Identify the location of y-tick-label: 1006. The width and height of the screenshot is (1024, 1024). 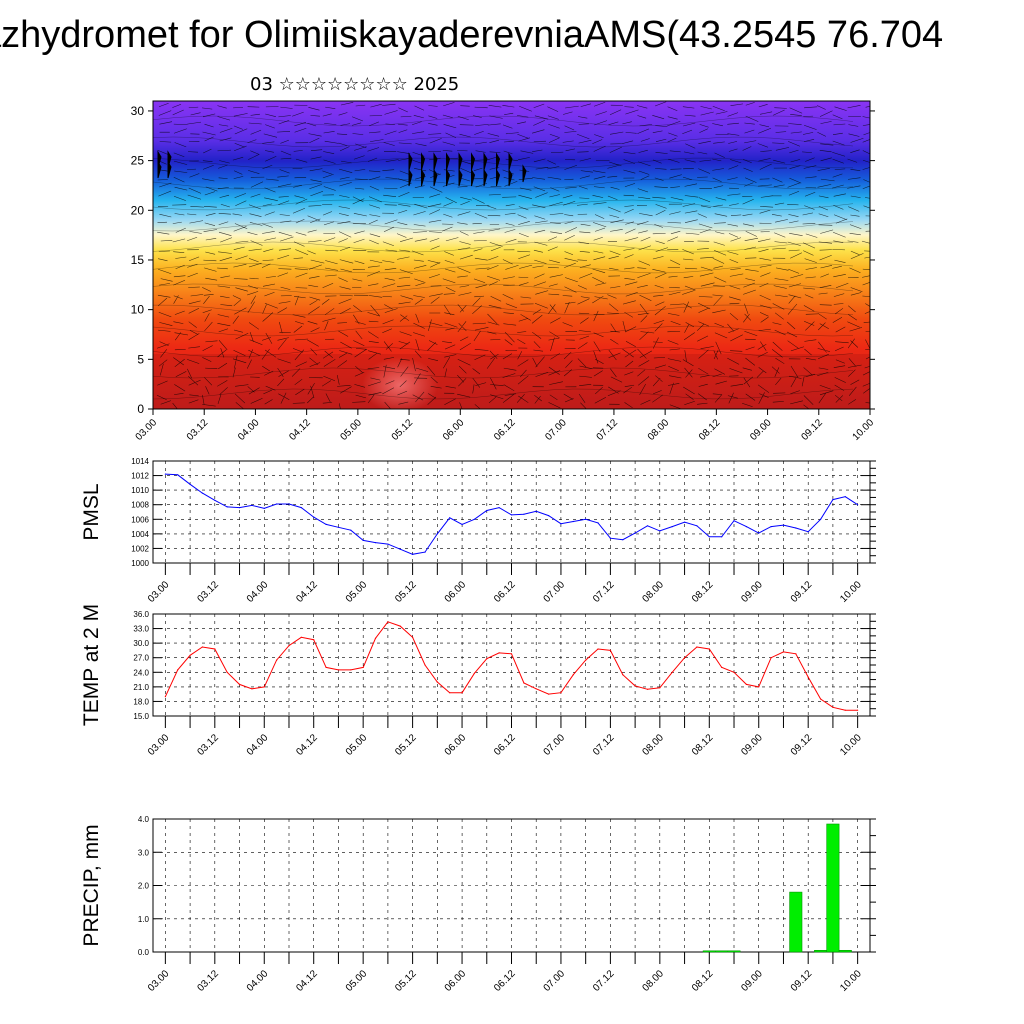
(140, 519).